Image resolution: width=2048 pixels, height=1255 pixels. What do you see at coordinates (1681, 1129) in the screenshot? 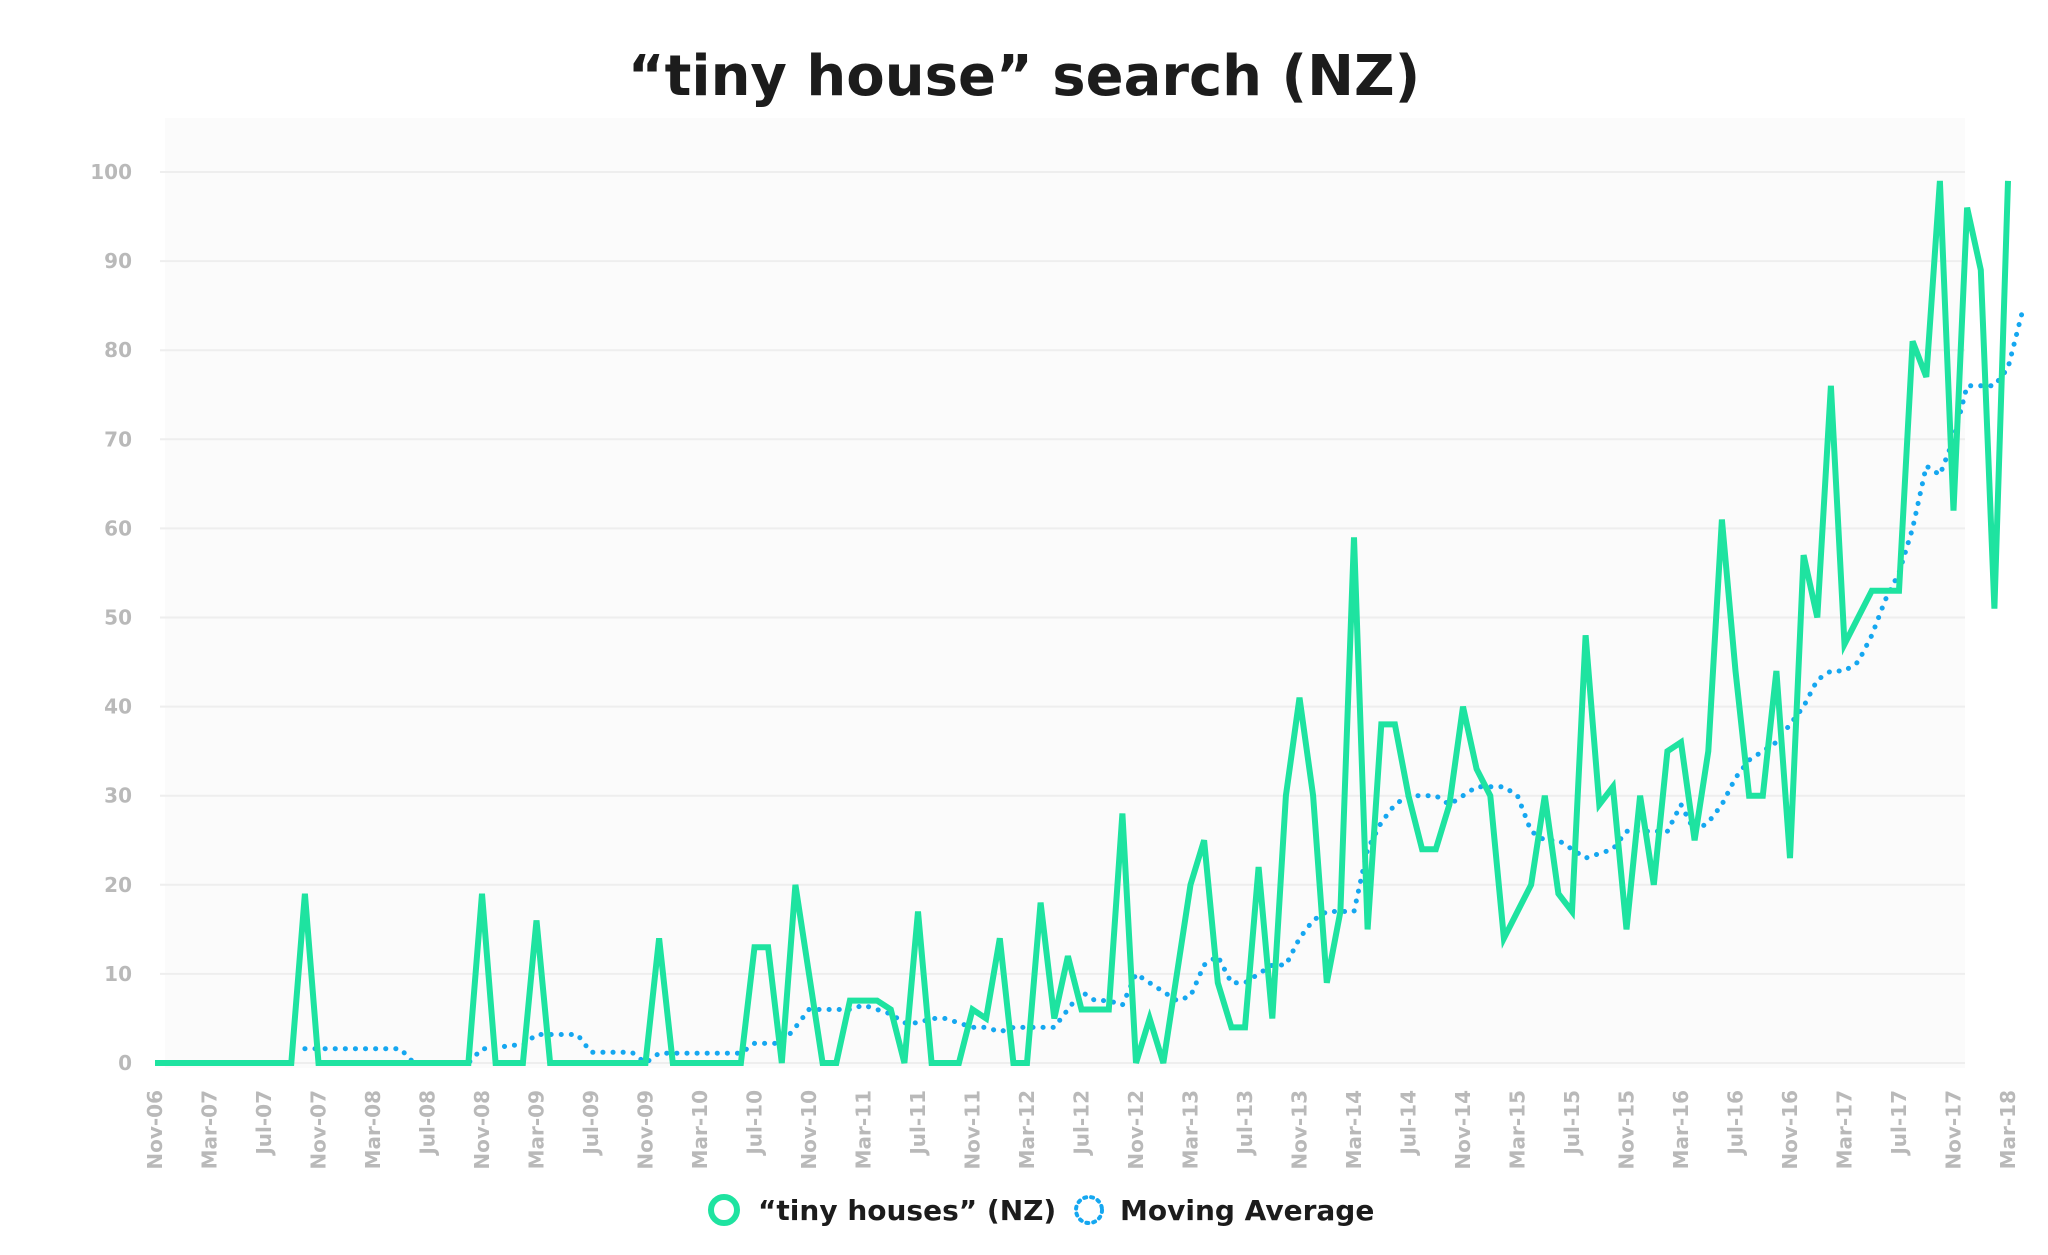
I see `x-tick-label: Mar-16` at bounding box center [1681, 1129].